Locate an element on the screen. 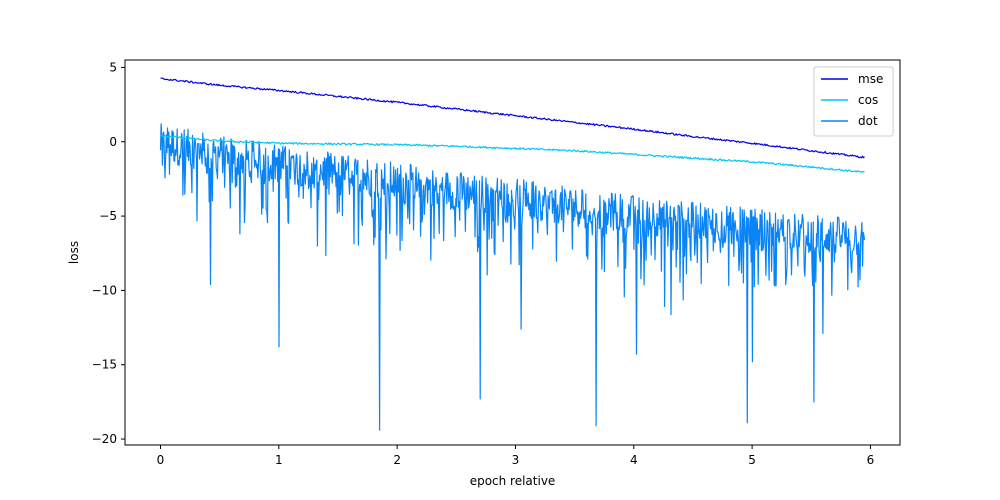 Image resolution: width=1000 pixels, height=500 pixels. x-axis-ticks: 0 1 2 3 4 5 6 is located at coordinates (516, 456).